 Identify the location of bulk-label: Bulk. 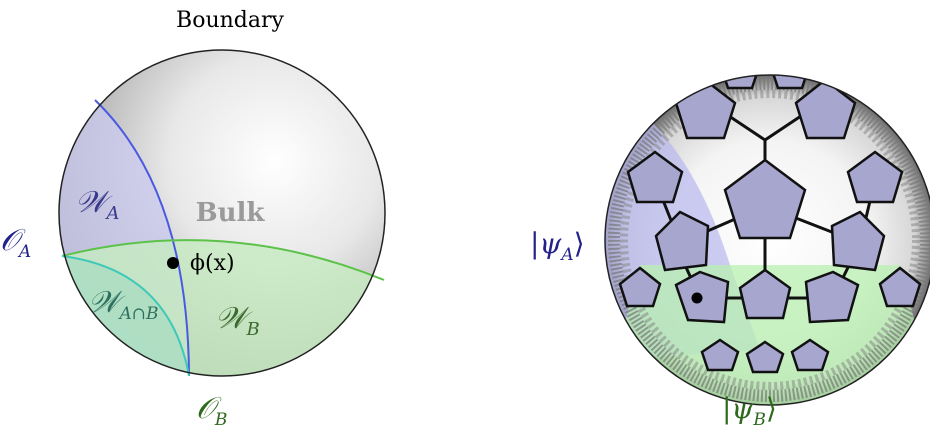
(231, 213).